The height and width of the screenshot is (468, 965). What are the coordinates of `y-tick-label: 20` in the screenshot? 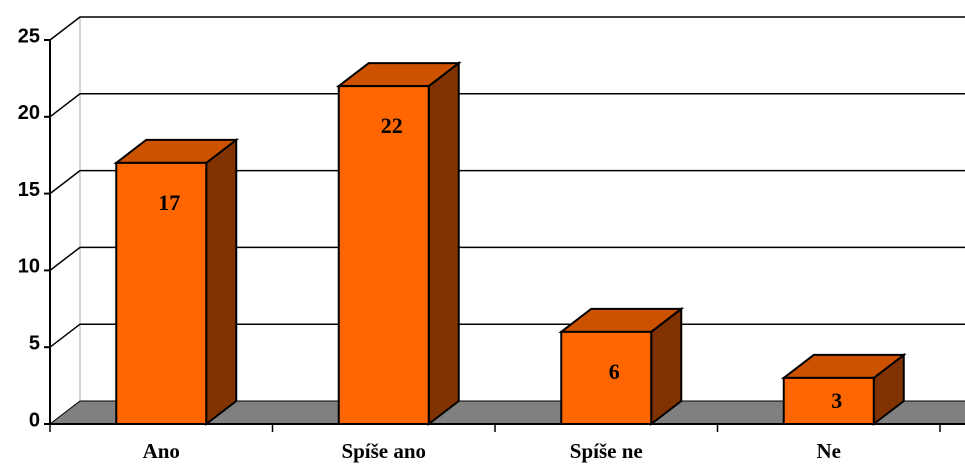 It's located at (29, 113).